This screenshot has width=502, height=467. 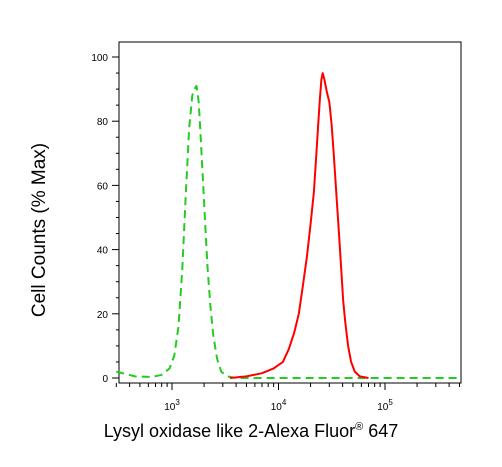 I want to click on y-tick-label: 60, so click(x=103, y=186).